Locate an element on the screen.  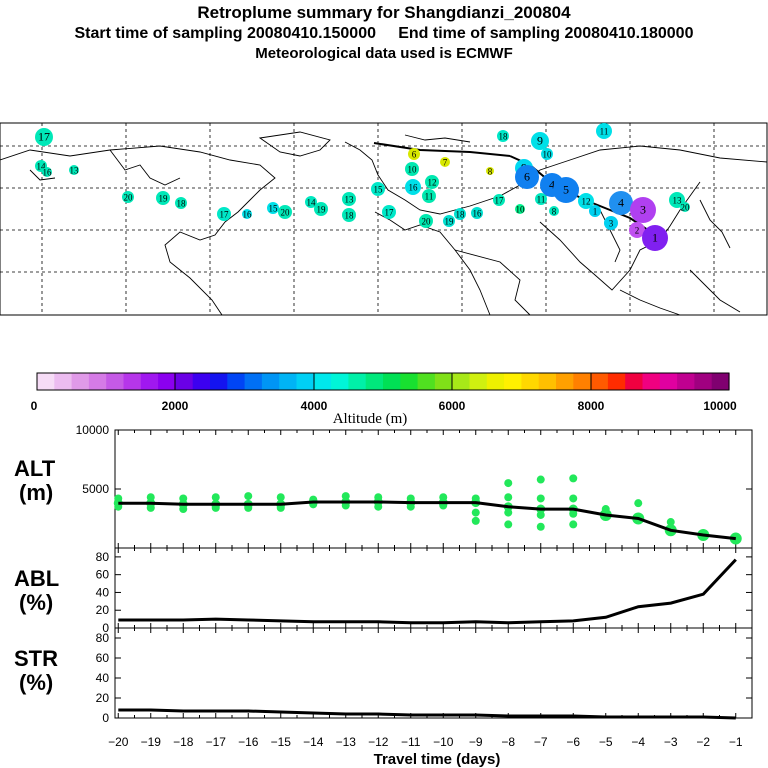
trajectory-marker-label: 18 is located at coordinates (182, 204).